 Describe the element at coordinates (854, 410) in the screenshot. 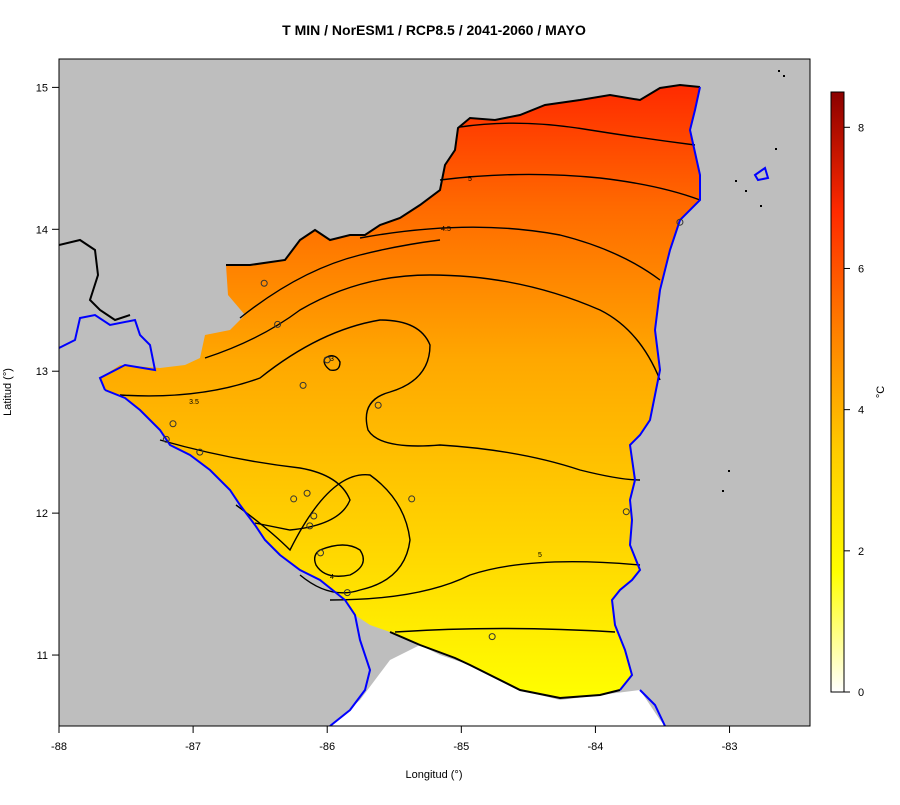

I see `colorbar-axis: 0 2 4 6 8` at that location.